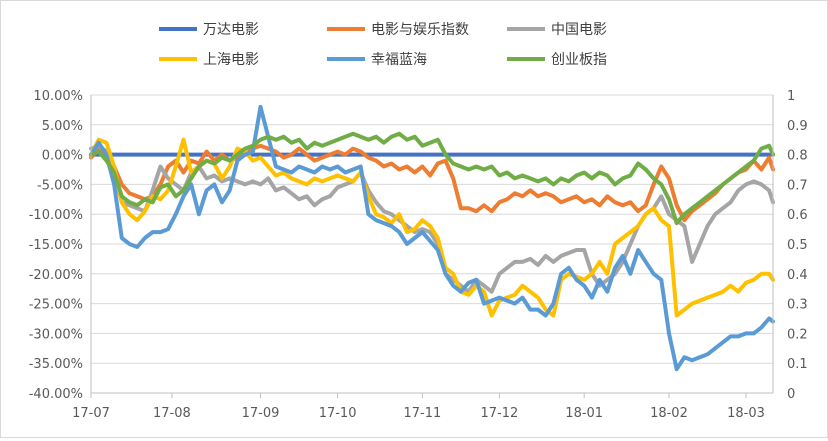 This screenshot has width=828, height=441. I want to click on y-left-tick-label: -40.00%, so click(56, 394).